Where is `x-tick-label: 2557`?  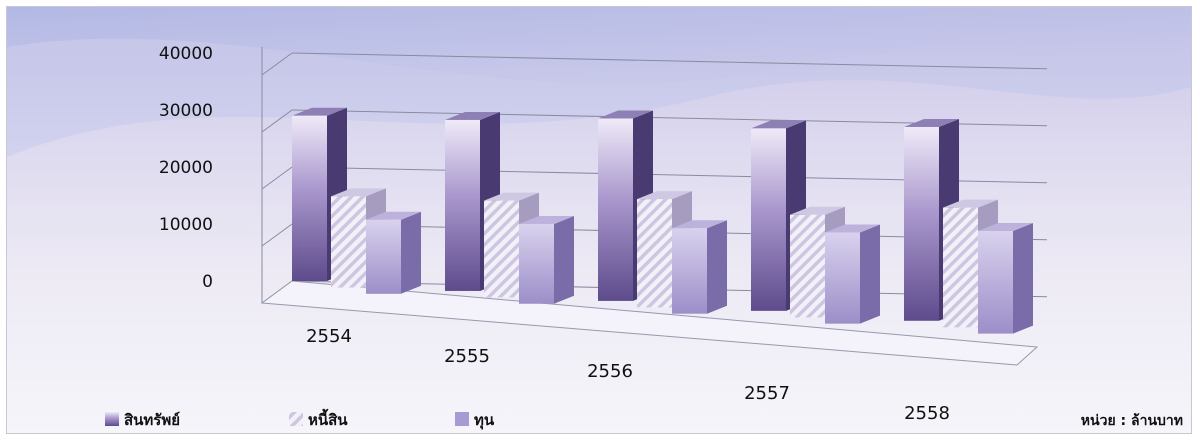
x-tick-label: 2557 is located at coordinates (767, 393).